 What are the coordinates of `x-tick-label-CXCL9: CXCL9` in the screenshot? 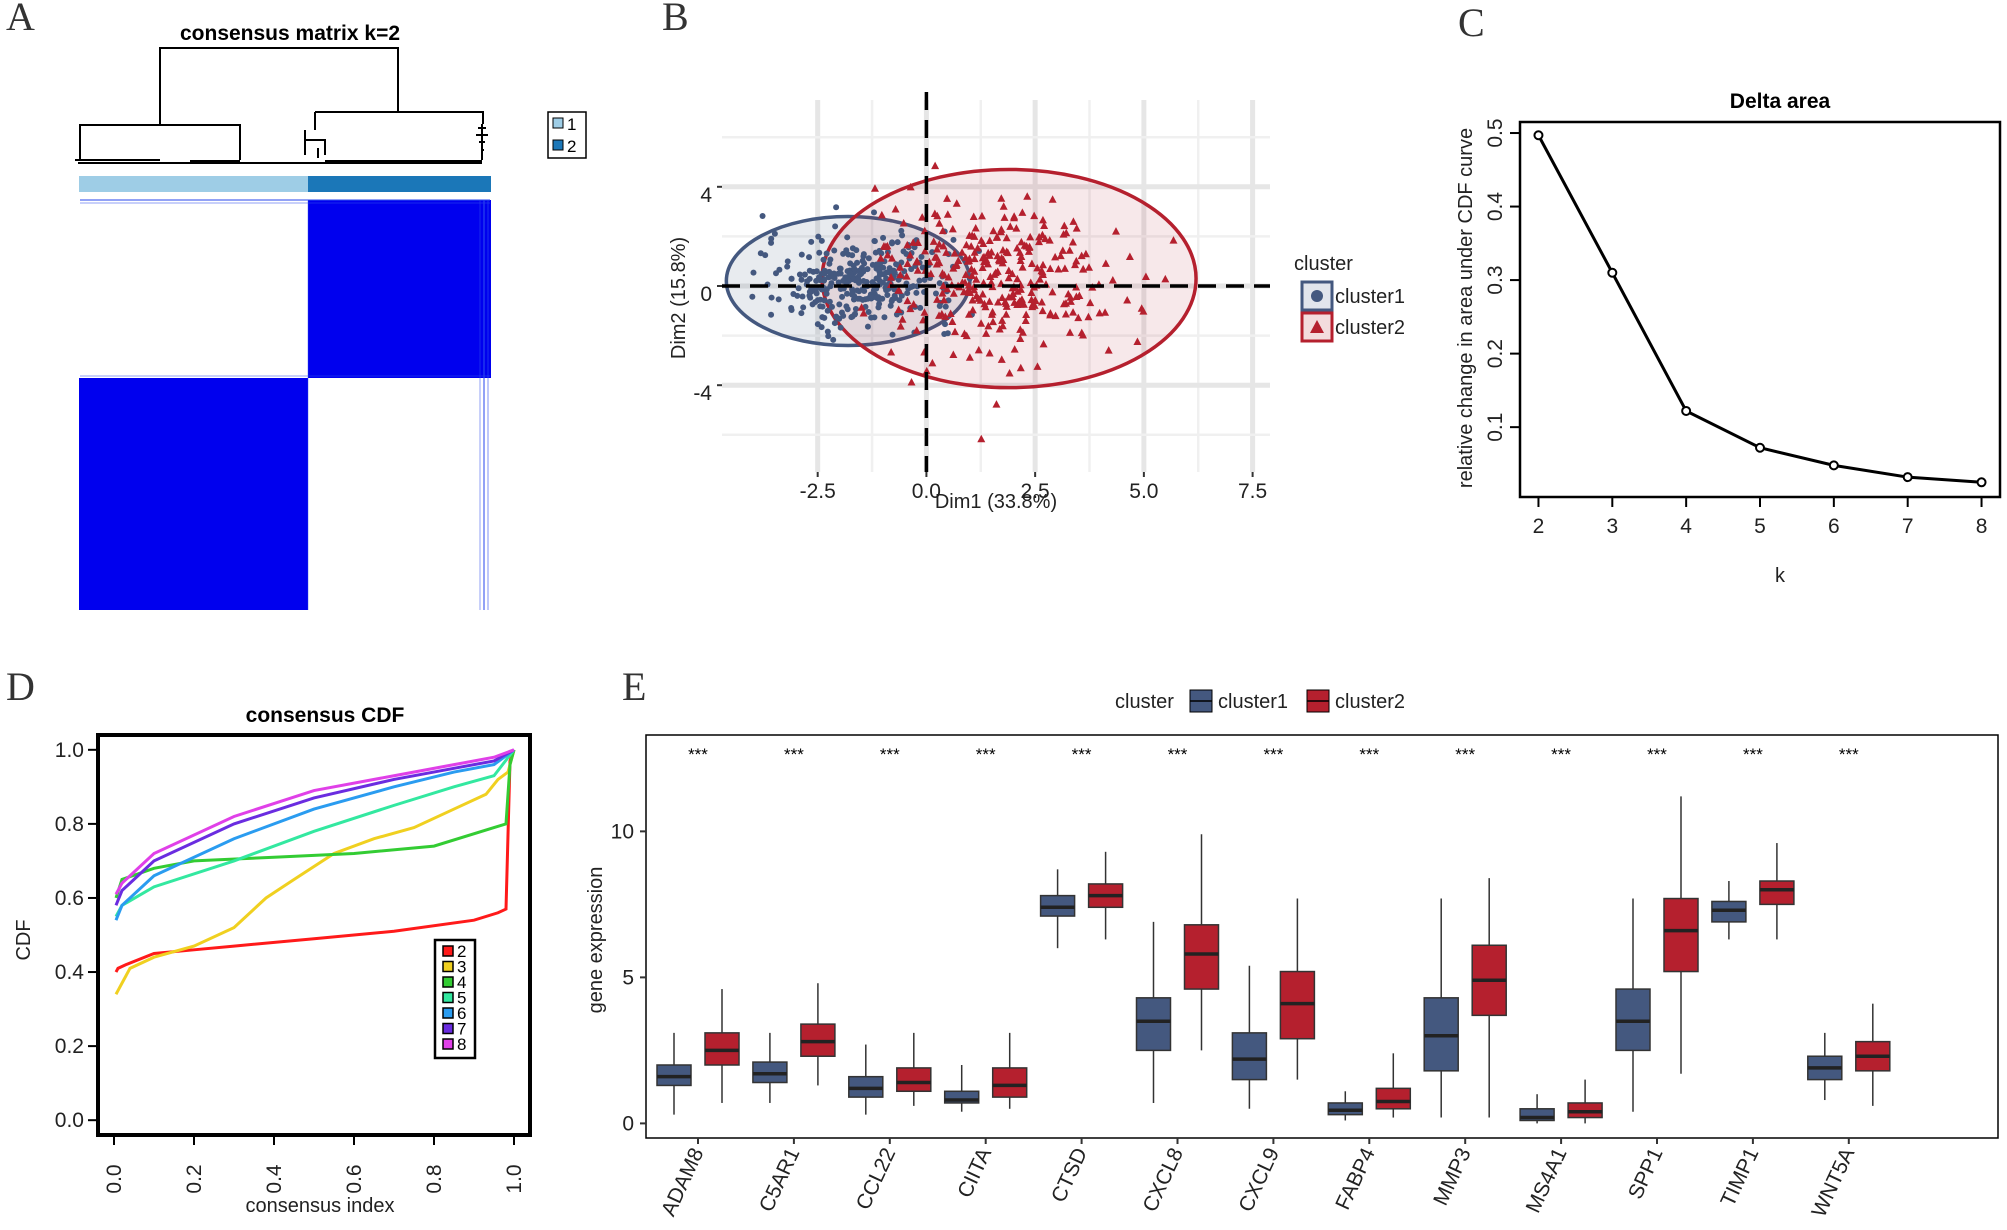 It's located at (1258, 1179).